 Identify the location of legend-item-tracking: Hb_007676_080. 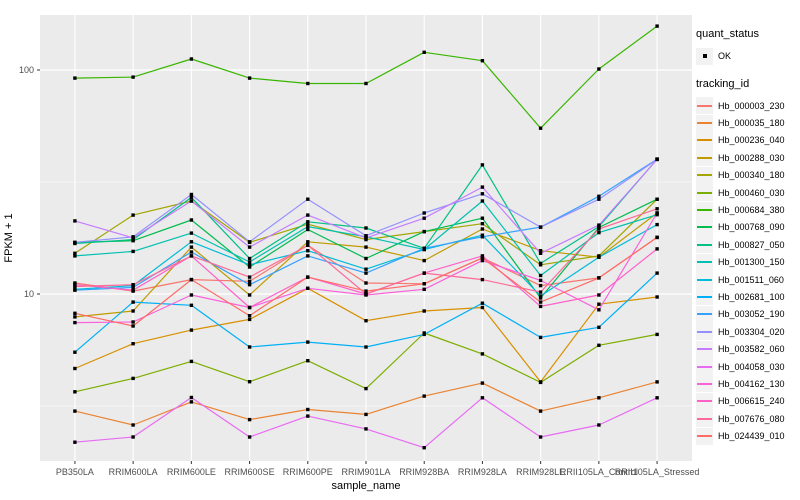
(747, 419).